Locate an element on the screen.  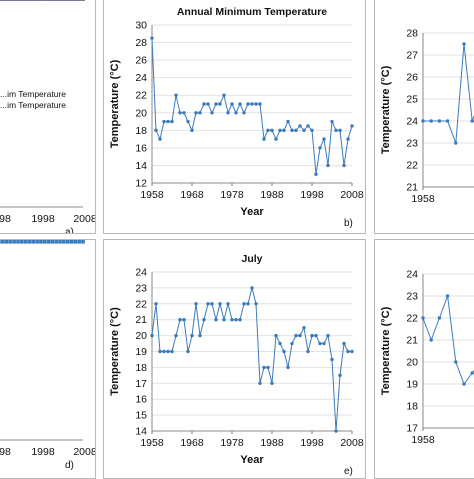
x-tick-label: 1958 is located at coordinates (152, 443).